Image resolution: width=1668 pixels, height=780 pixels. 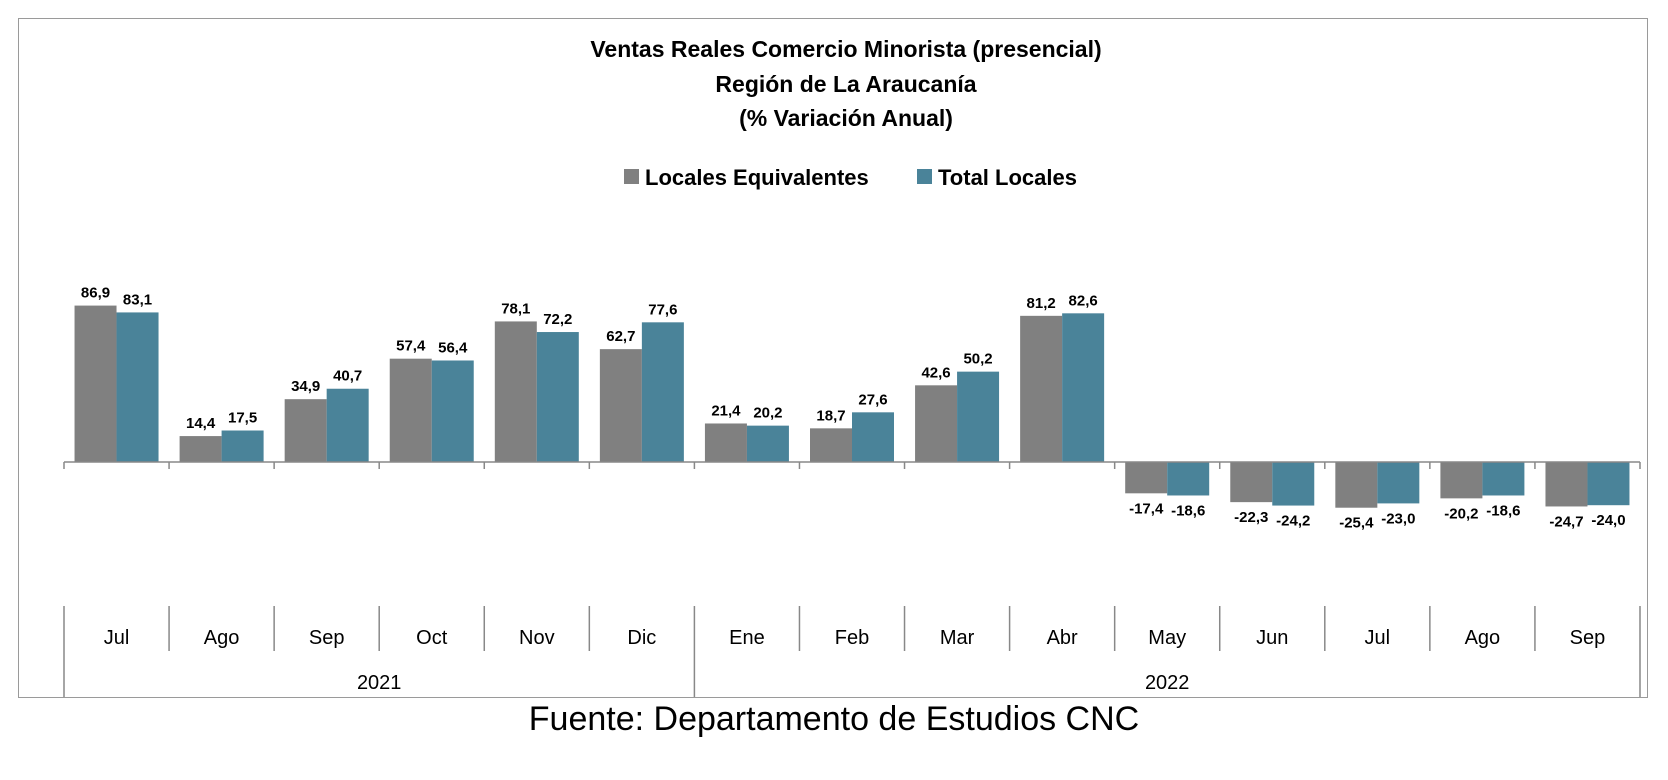 What do you see at coordinates (641, 638) in the screenshot?
I see `x-tick-label: Dic` at bounding box center [641, 638].